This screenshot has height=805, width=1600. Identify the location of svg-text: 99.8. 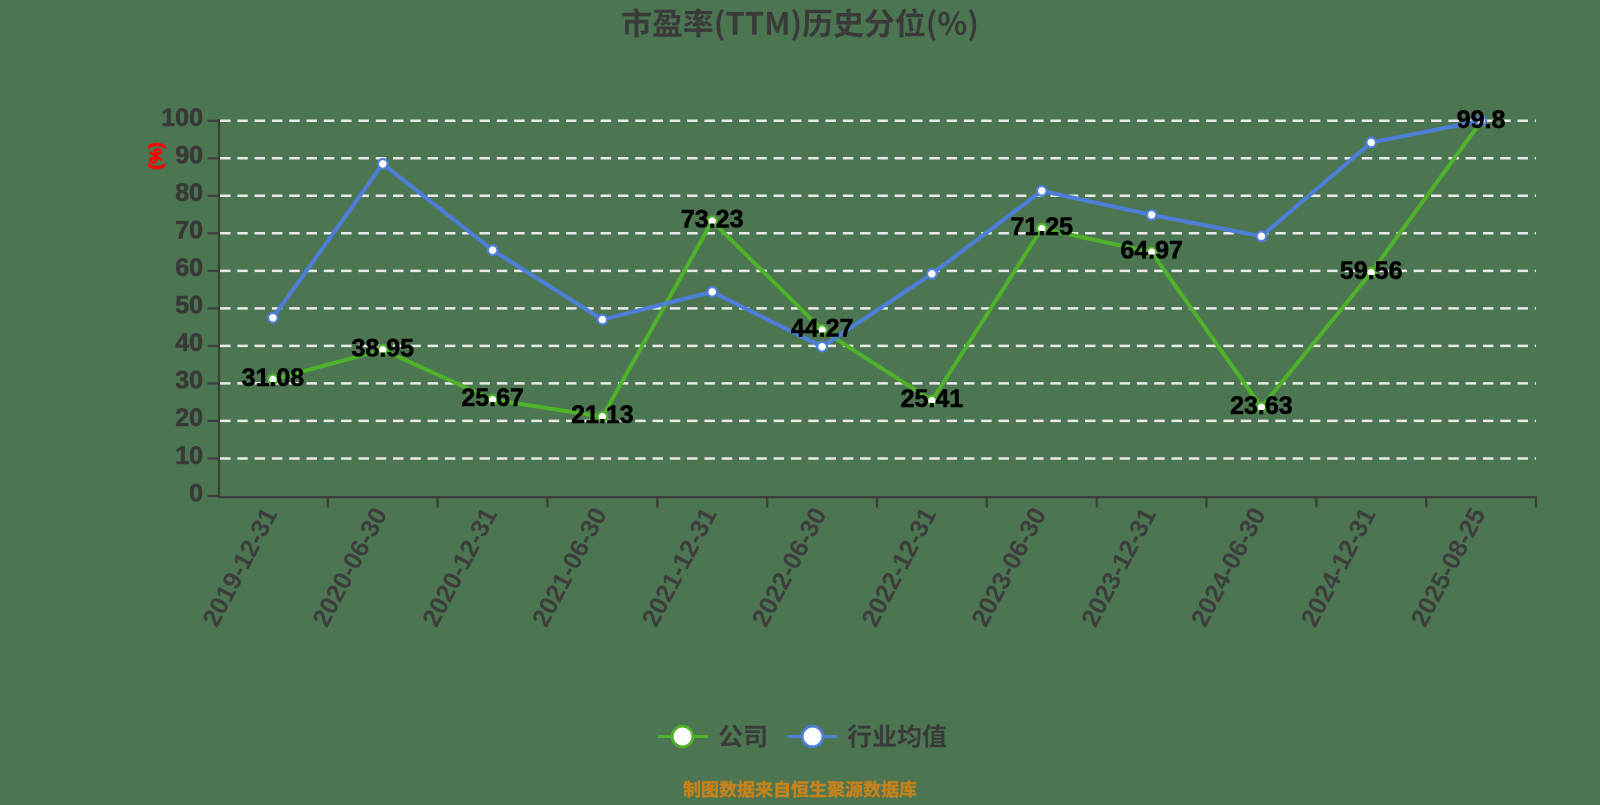
(1481, 120).